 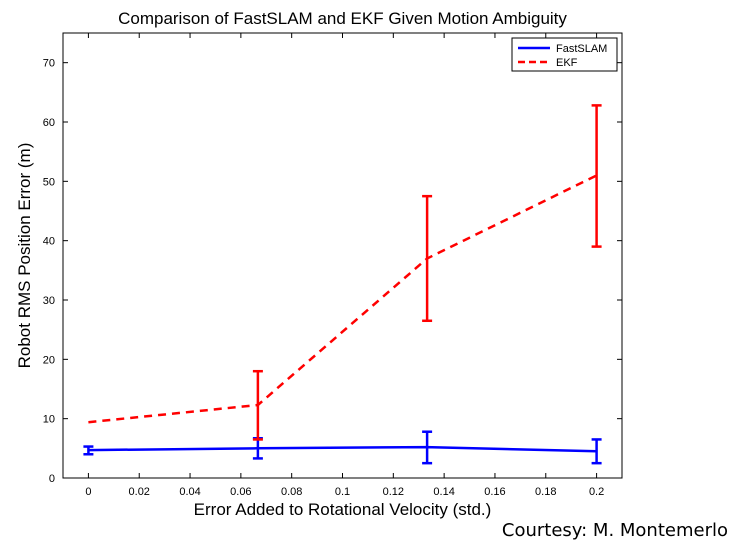 I want to click on x-tick-label: 0.1, so click(x=342, y=492).